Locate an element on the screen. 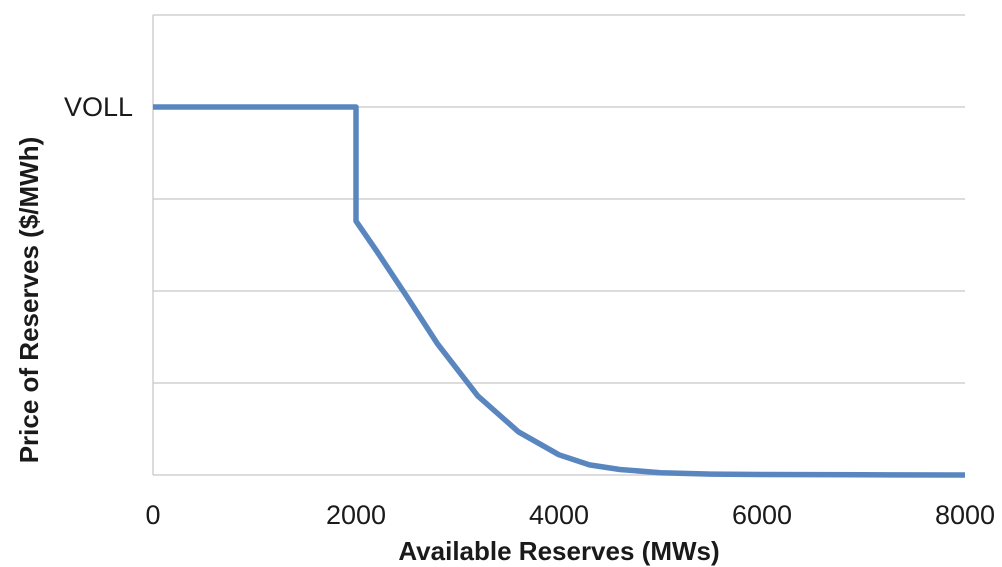 The width and height of the screenshot is (1002, 567). x-tick-label-4000: 4000 is located at coordinates (559, 515).